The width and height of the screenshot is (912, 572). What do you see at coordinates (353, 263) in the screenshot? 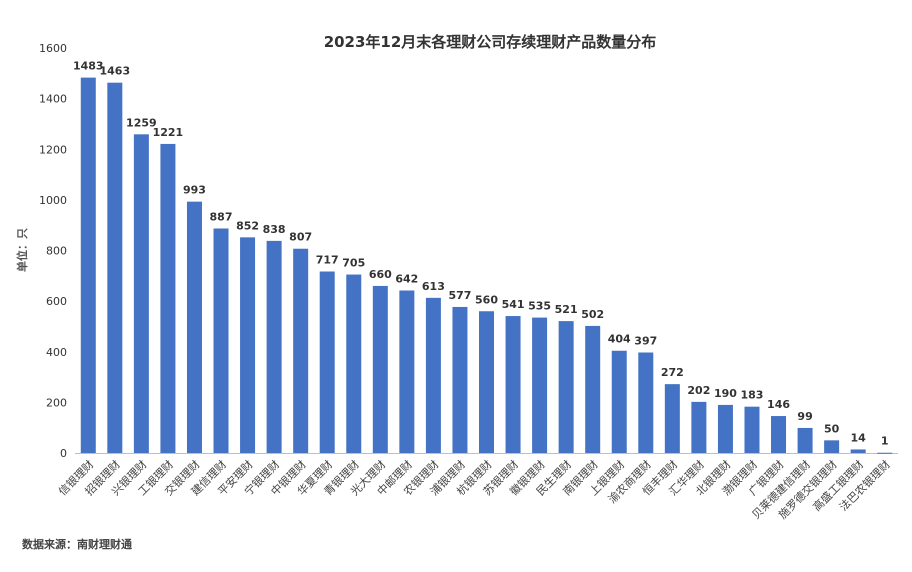
I see `data-label: 705` at bounding box center [353, 263].